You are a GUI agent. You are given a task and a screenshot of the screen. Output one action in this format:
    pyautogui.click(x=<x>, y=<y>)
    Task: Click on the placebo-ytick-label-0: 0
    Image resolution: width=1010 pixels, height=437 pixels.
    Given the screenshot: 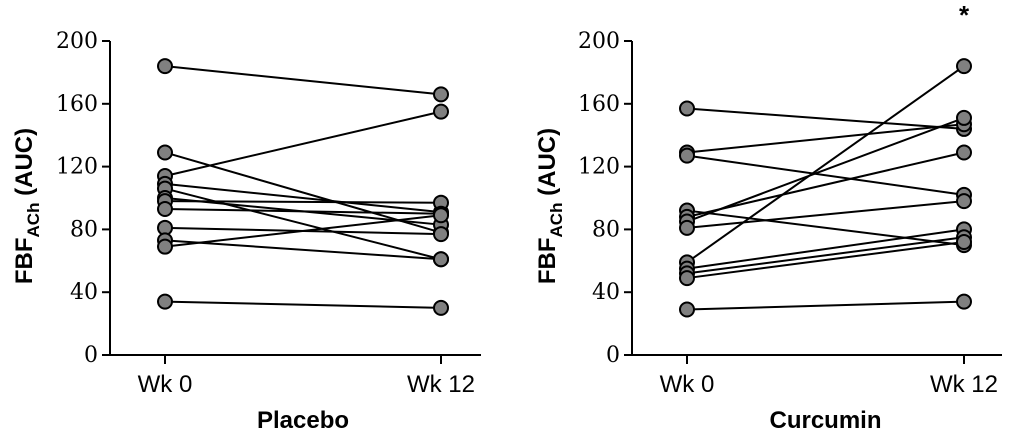 What is the action you would take?
    pyautogui.click(x=91, y=355)
    